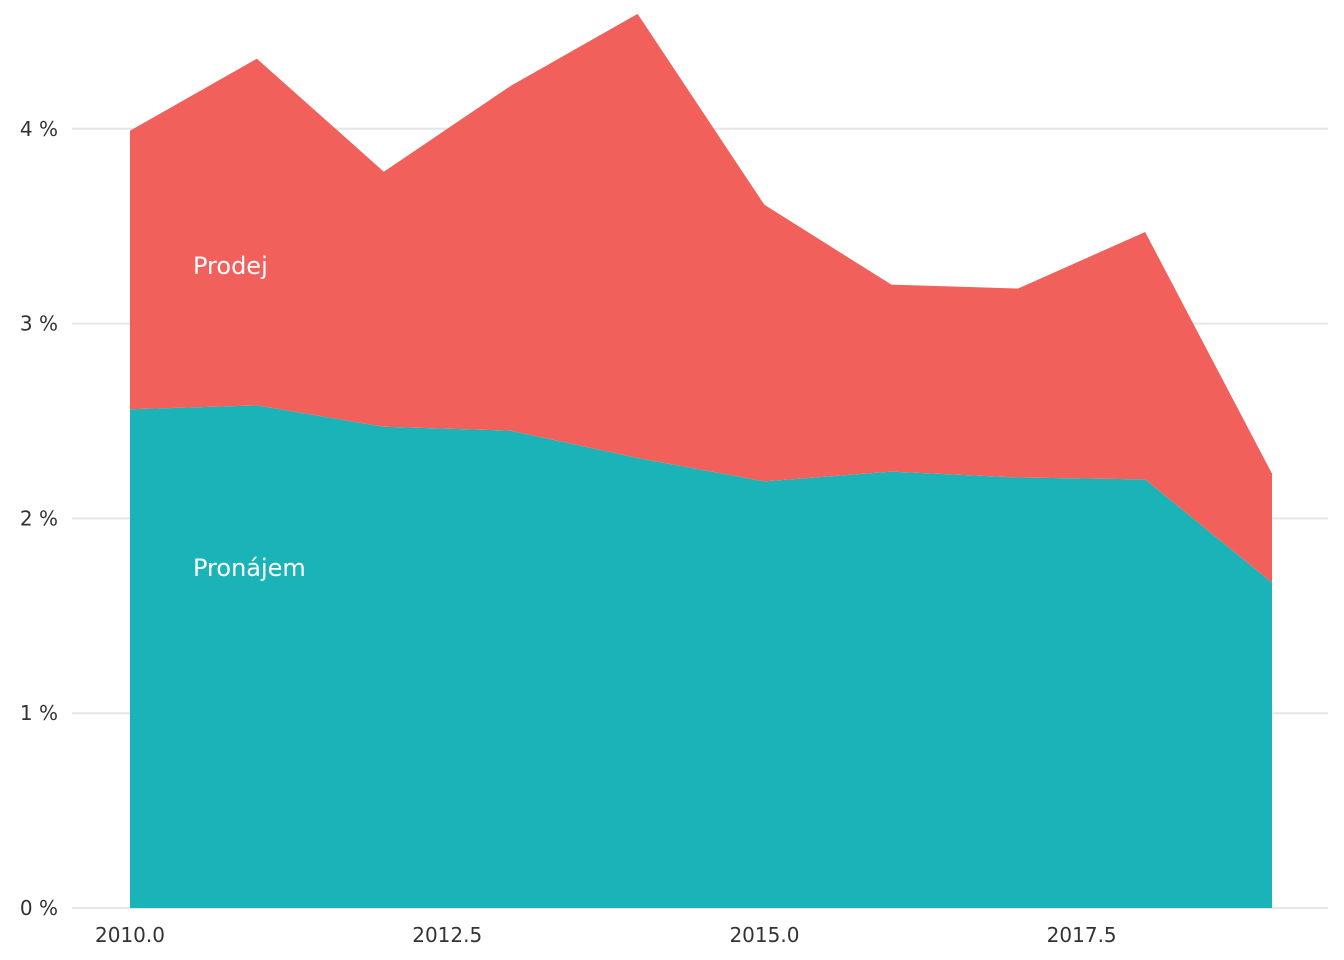  What do you see at coordinates (249, 568) in the screenshot?
I see `series-label-pronajem: Pronájem` at bounding box center [249, 568].